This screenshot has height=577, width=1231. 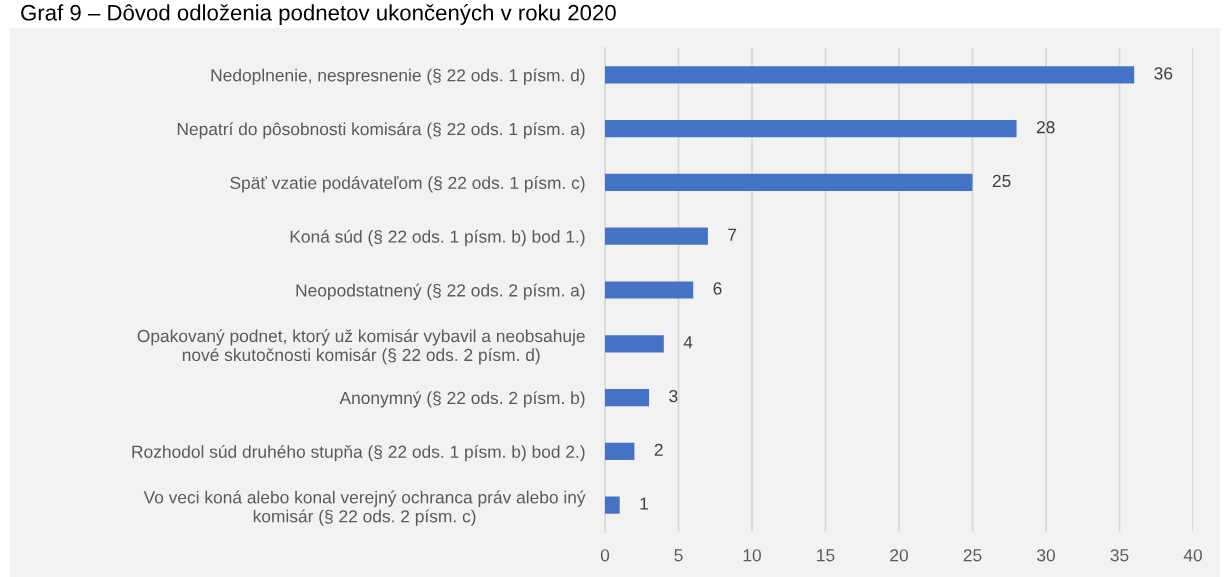 I want to click on x-tick-label: 35, so click(x=1119, y=555).